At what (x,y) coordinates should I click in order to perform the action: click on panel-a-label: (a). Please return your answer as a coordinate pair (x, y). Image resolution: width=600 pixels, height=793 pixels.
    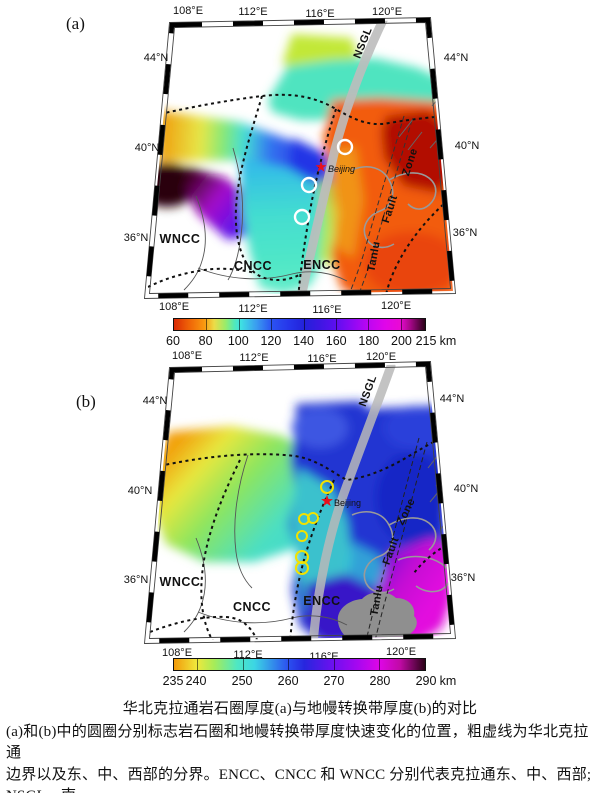
    Looking at the image, I should click on (75, 23).